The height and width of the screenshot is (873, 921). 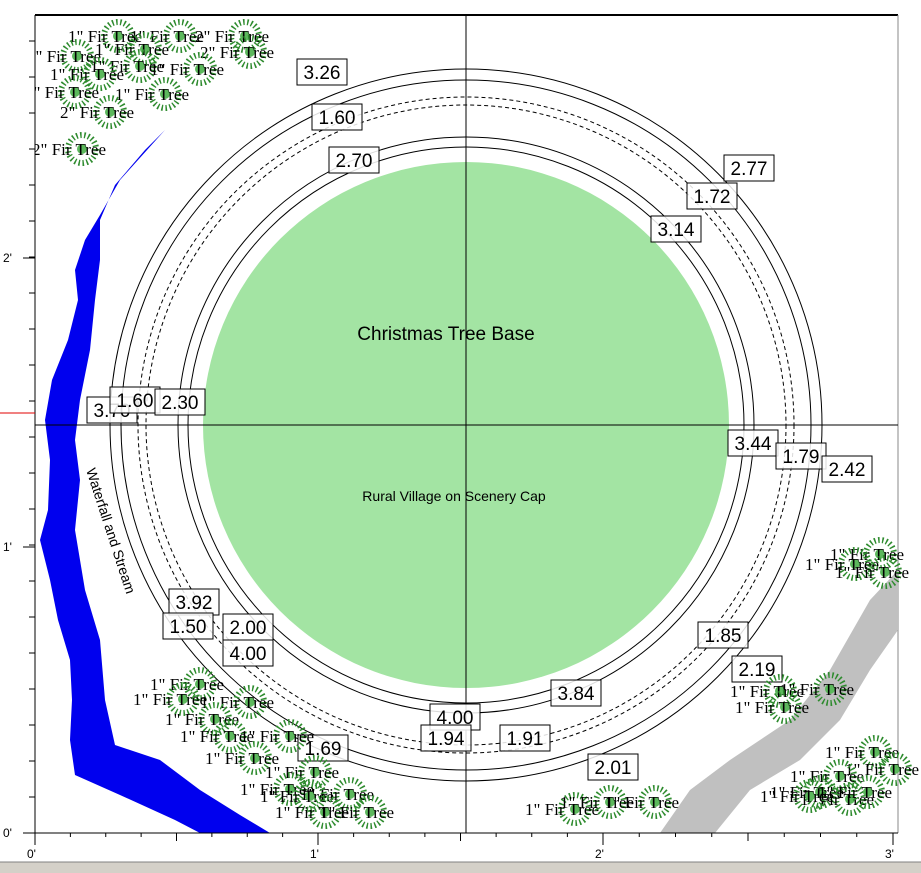 I want to click on dimension-label: 2.77, so click(x=749, y=169).